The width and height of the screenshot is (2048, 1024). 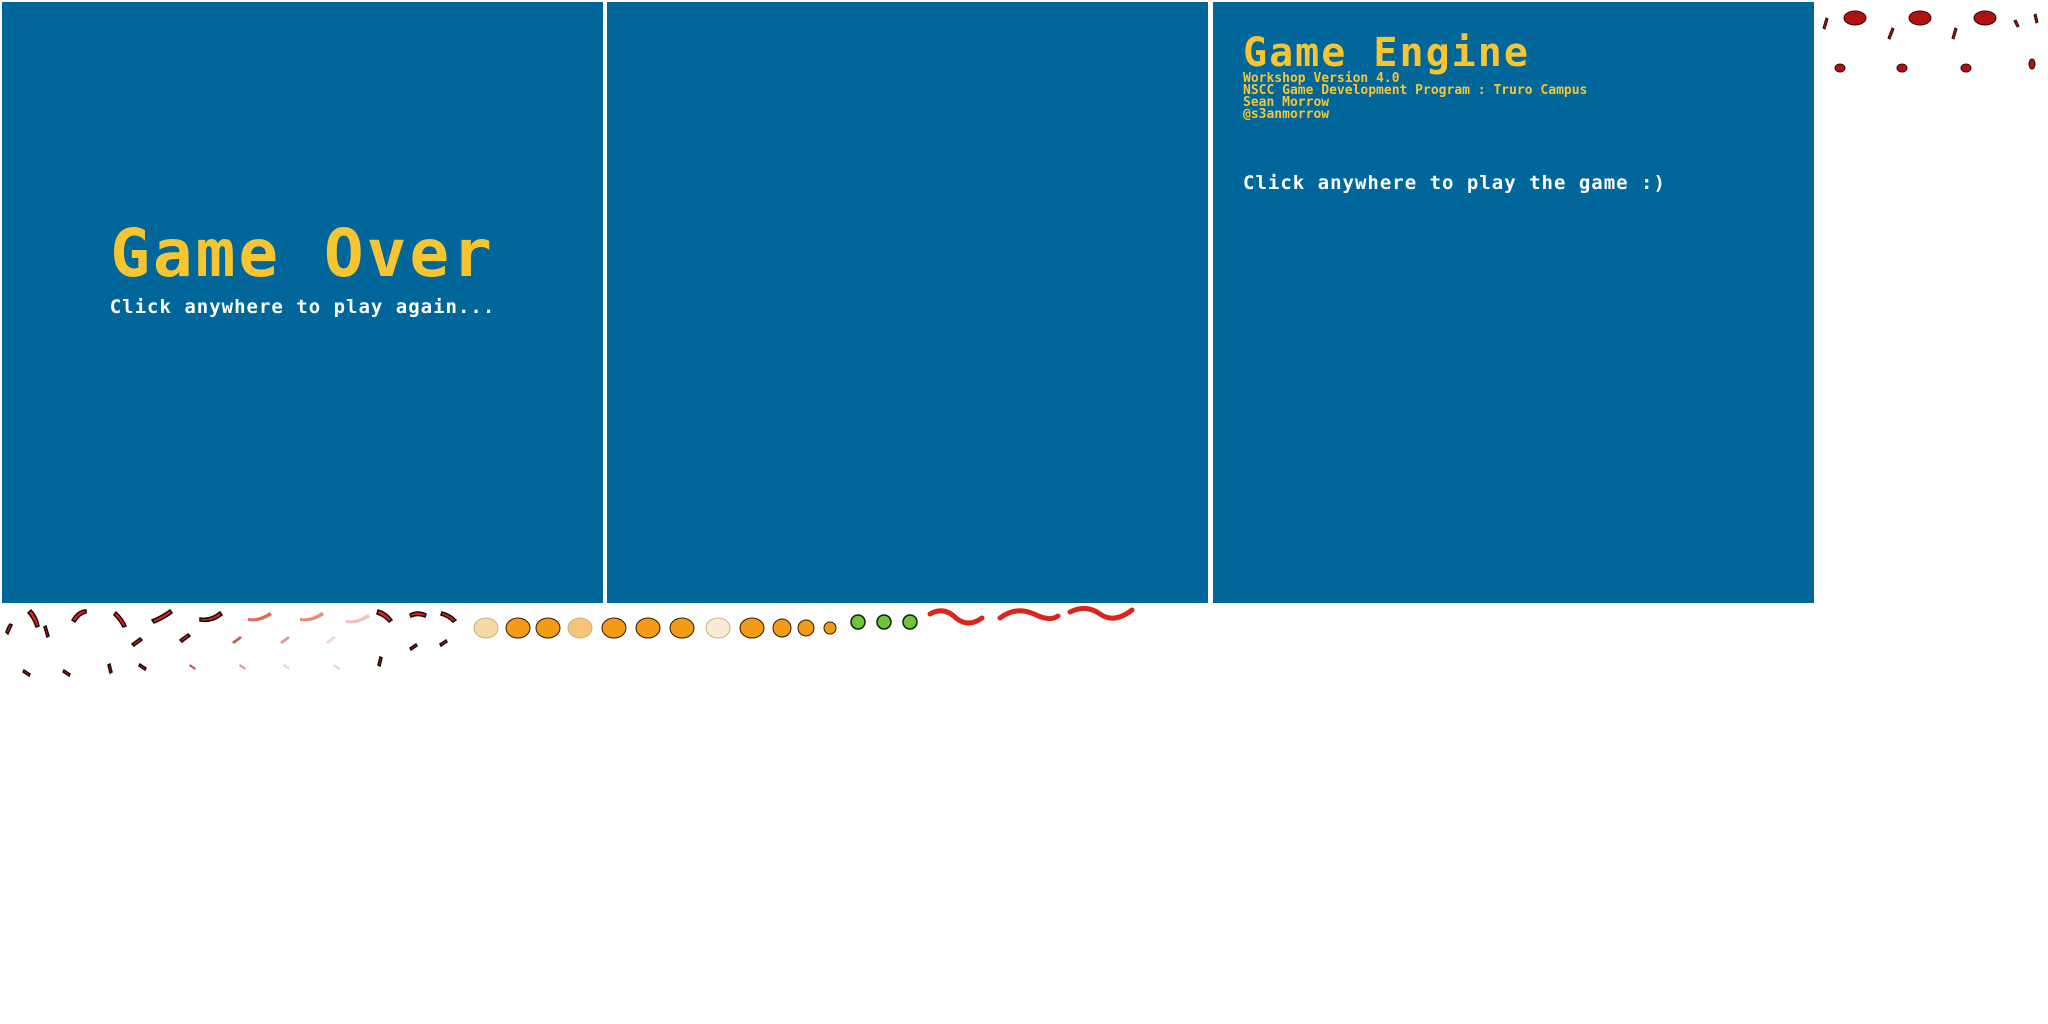 What do you see at coordinates (1286, 102) in the screenshot?
I see `credit-author: Sean Morrow` at bounding box center [1286, 102].